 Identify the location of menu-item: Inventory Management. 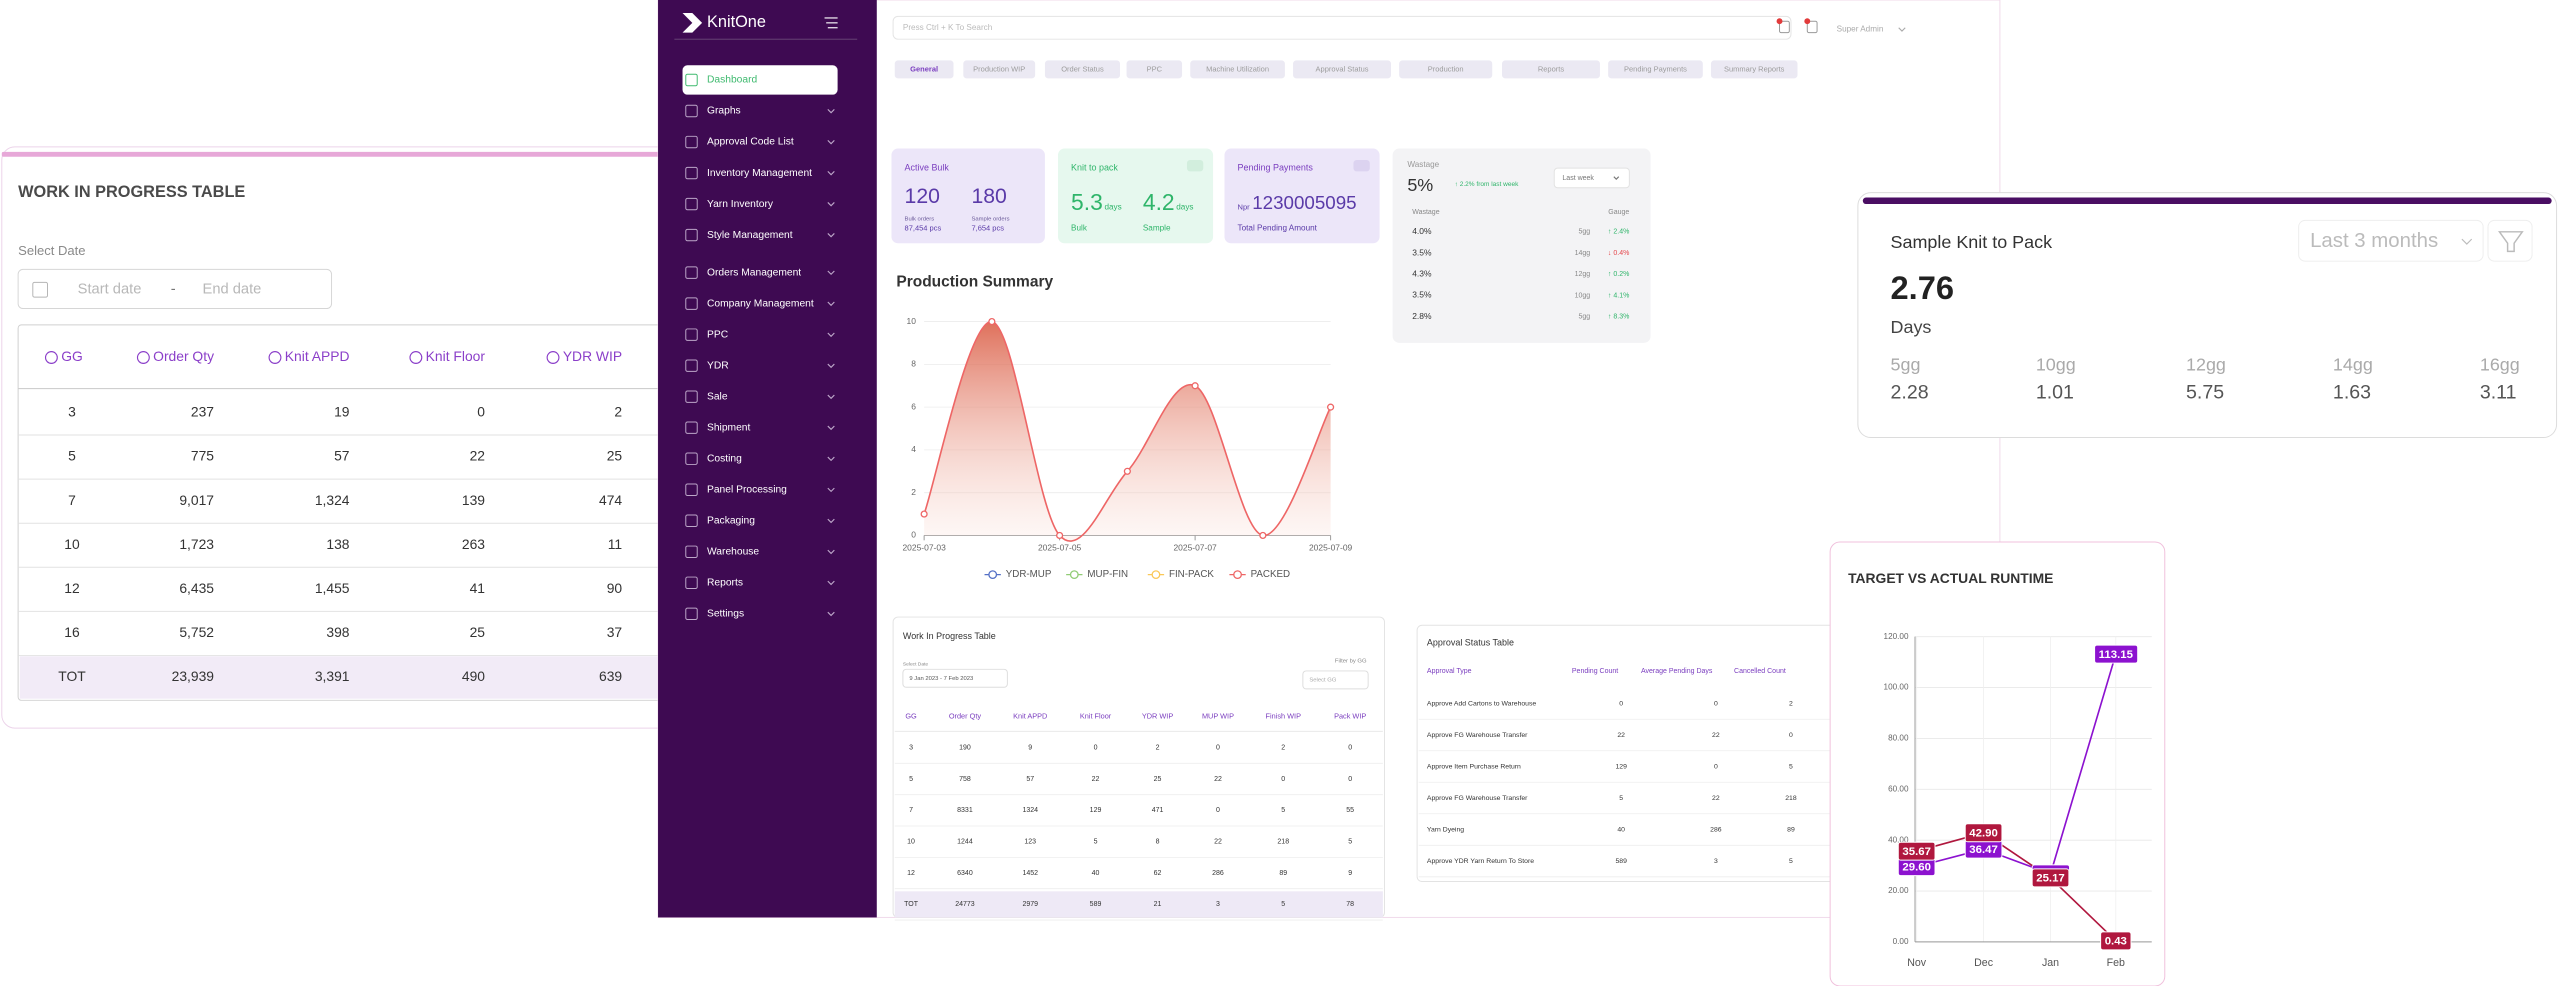
(759, 173).